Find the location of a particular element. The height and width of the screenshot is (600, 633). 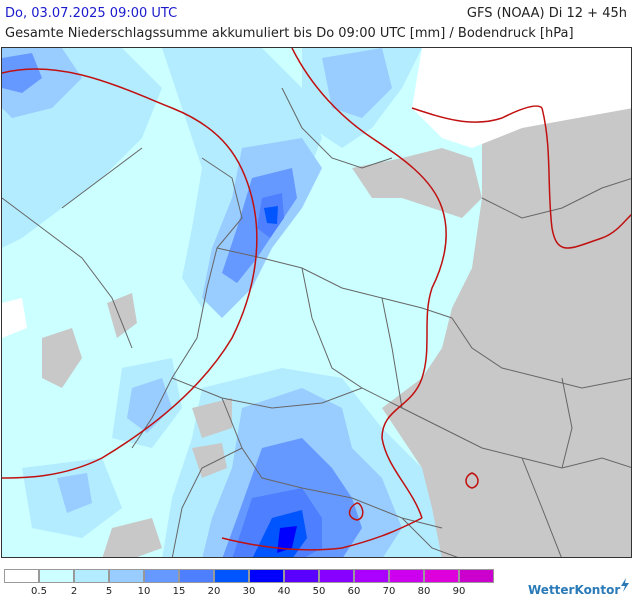

legend-tick-label: 40 is located at coordinates (284, 591).